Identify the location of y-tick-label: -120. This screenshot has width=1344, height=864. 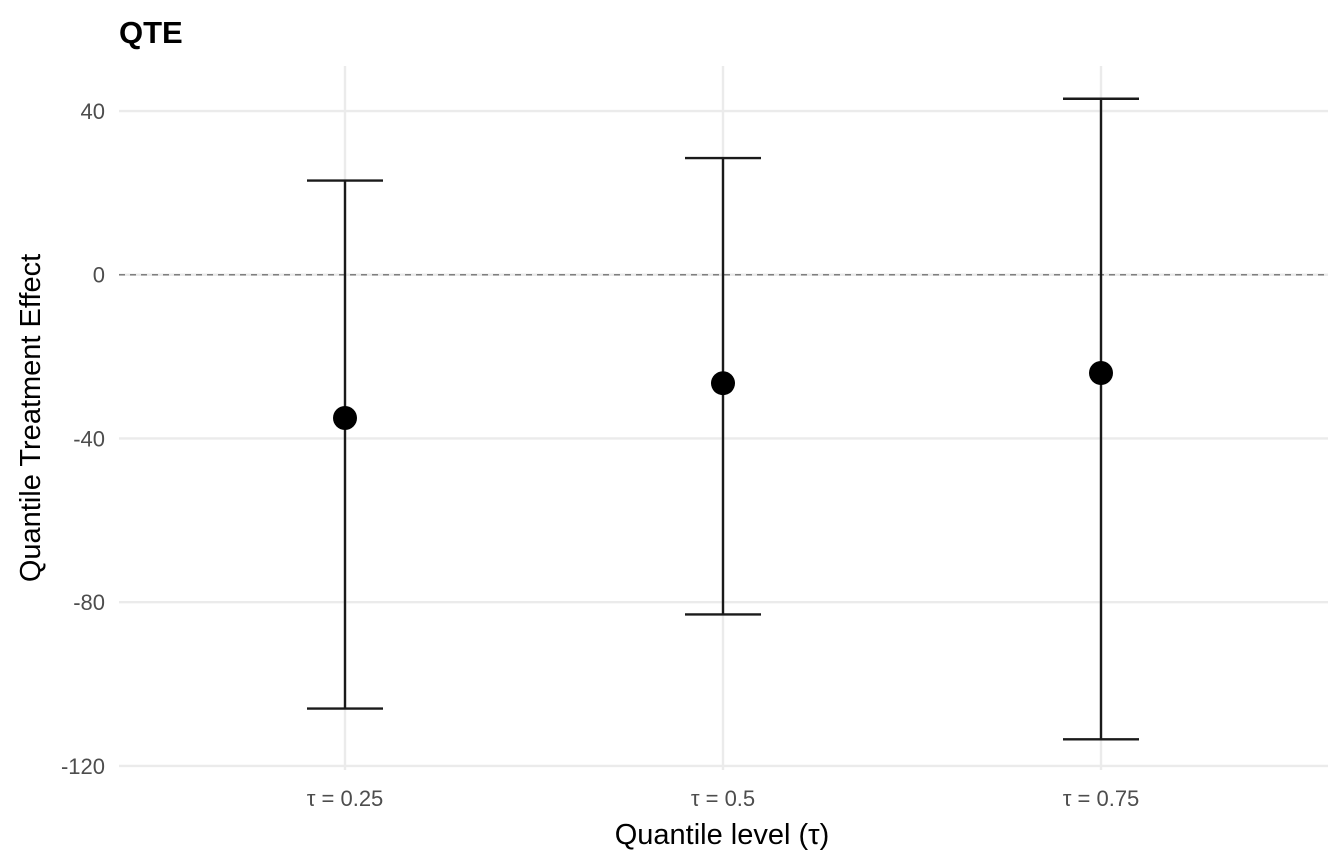
(83, 766).